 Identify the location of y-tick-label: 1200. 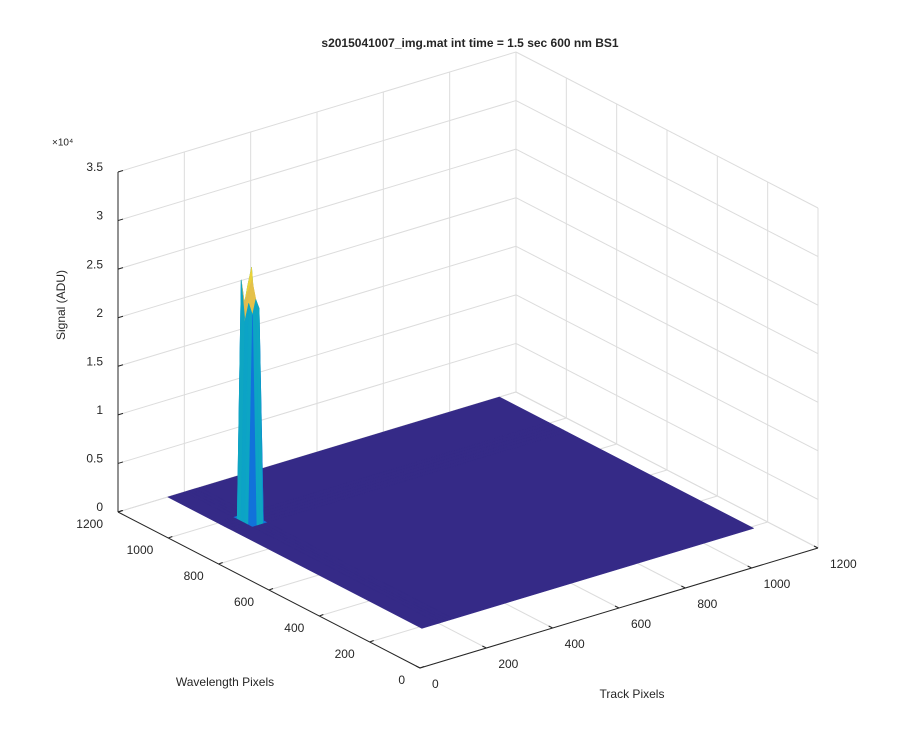
(89, 524).